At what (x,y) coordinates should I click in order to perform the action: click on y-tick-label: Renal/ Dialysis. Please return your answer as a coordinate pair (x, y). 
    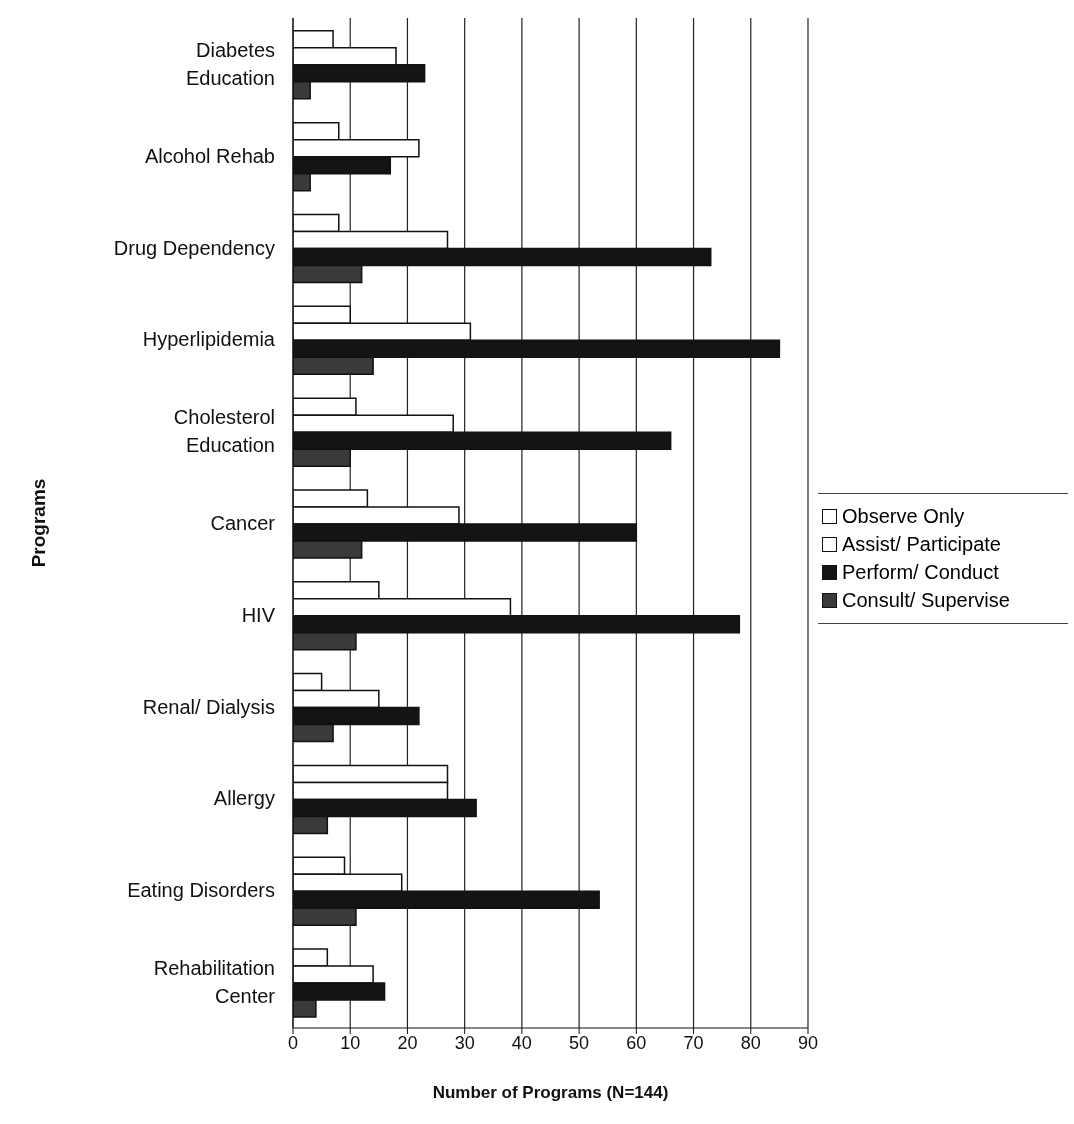
    Looking at the image, I should click on (208, 706).